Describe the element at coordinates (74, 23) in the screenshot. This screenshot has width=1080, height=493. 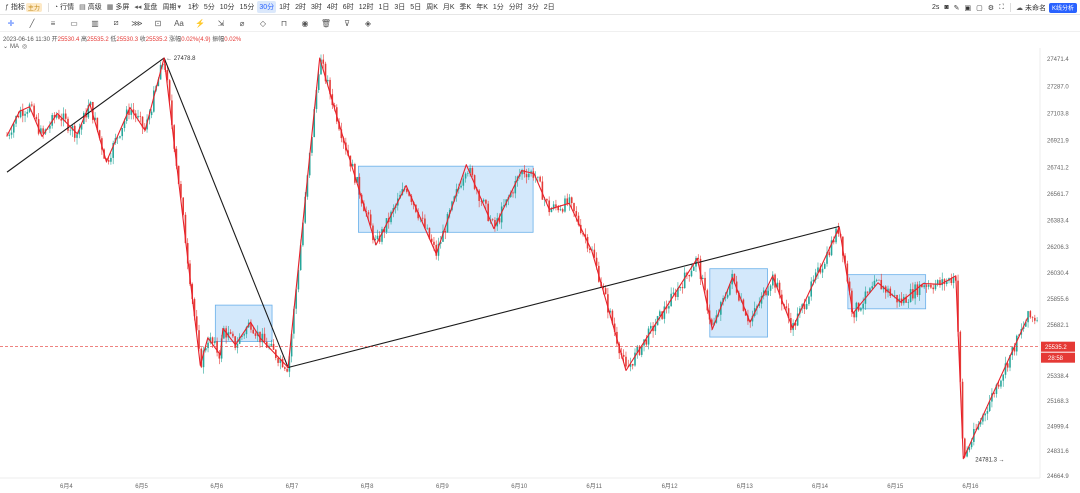
I see `rectangle-icon: ▭` at that location.